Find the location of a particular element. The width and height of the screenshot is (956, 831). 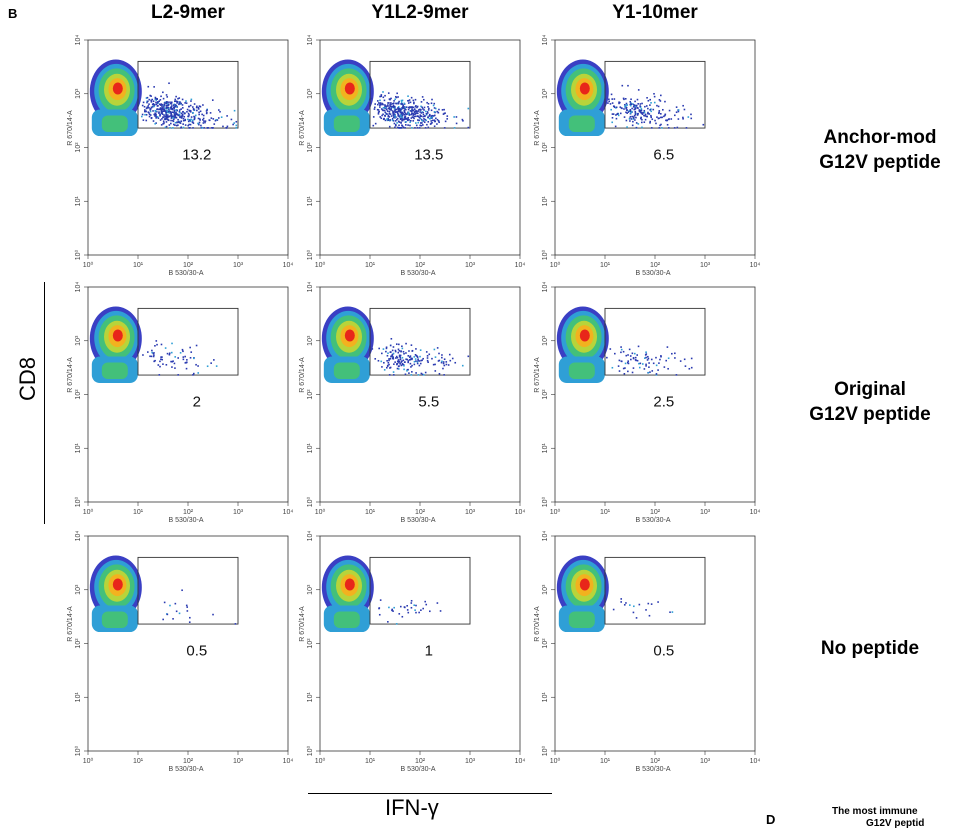

gate-percent-label: 2.5 is located at coordinates (663, 401).